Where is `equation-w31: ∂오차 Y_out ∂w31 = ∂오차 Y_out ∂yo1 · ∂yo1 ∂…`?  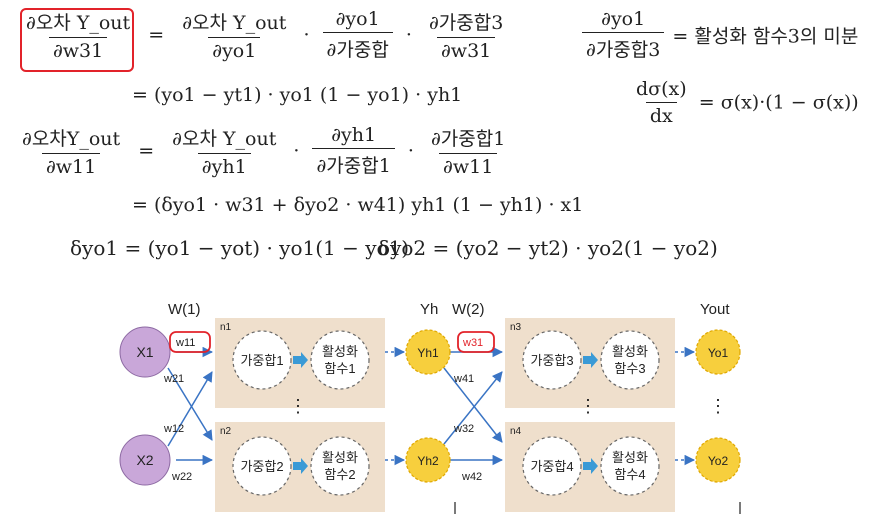
equation-w31: ∂오차 Y_out ∂w31 = ∂오차 Y_out ∂yo1 · ∂yo1 ∂… is located at coordinates (264, 35).